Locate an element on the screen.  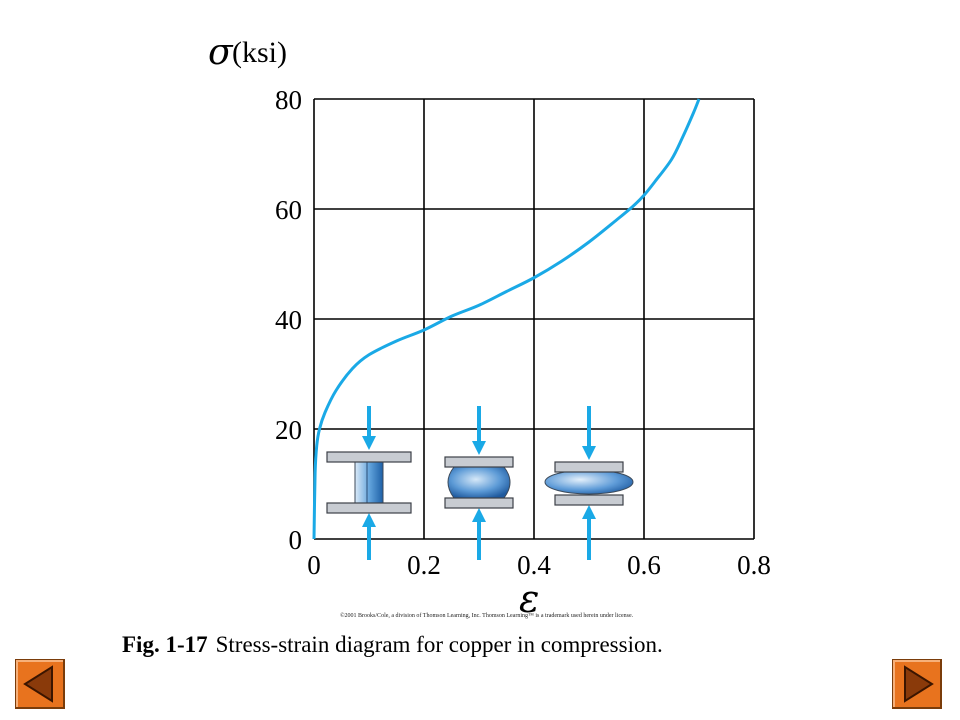
x-tick-label-0: 0 is located at coordinates (314, 565).